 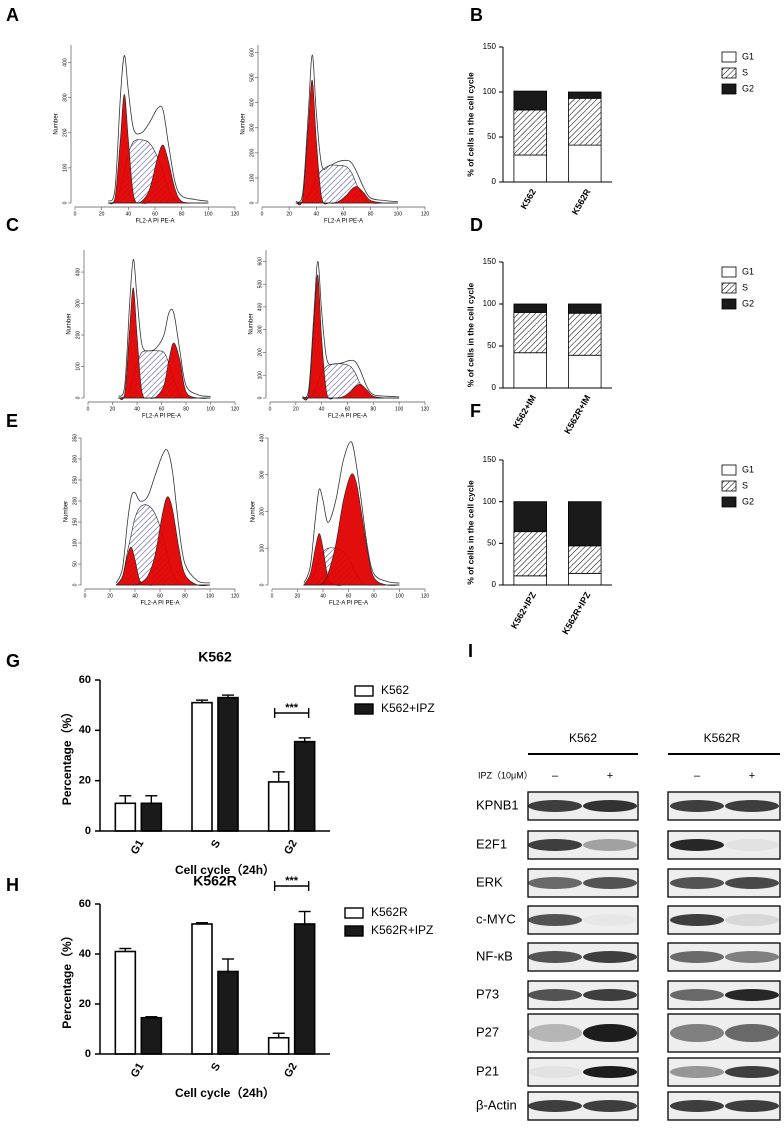 I want to click on significance-label: ***, so click(x=292, y=881).